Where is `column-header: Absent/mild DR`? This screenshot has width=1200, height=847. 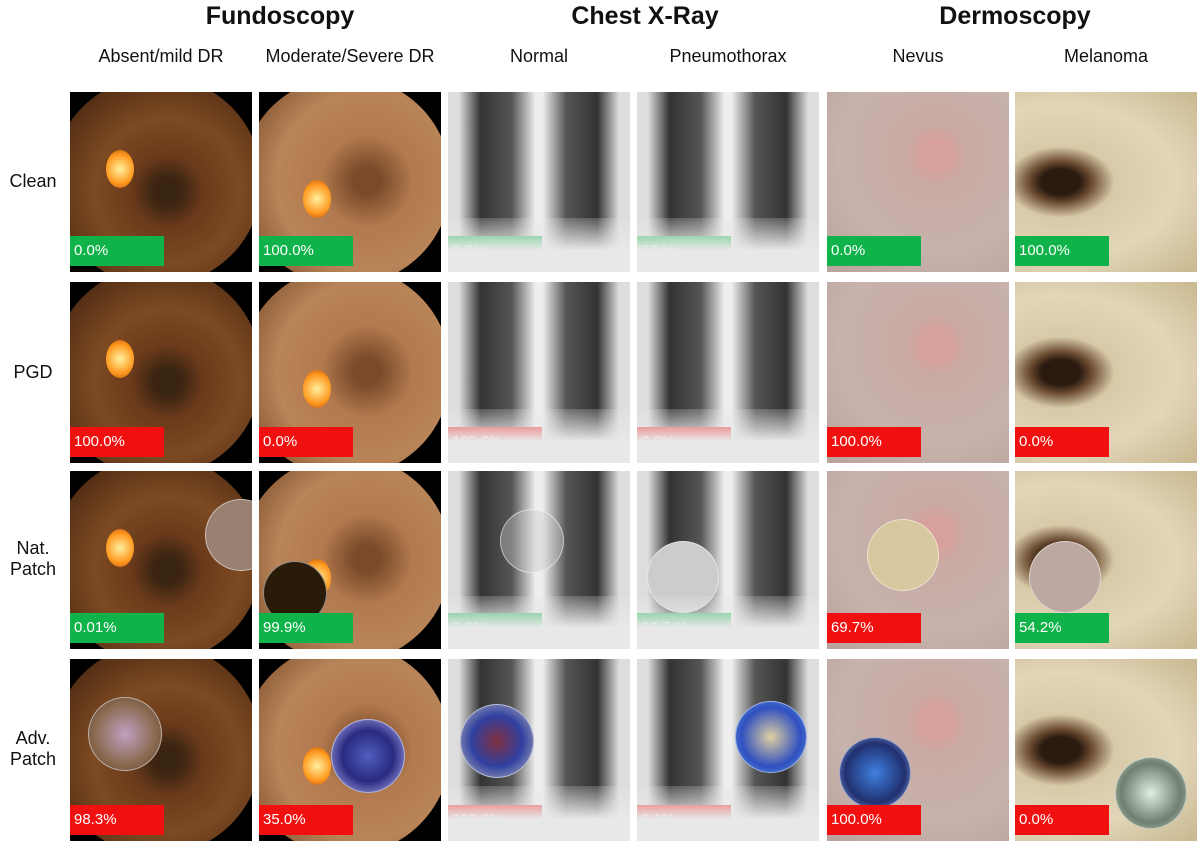
column-header: Absent/mild DR is located at coordinates (161, 56).